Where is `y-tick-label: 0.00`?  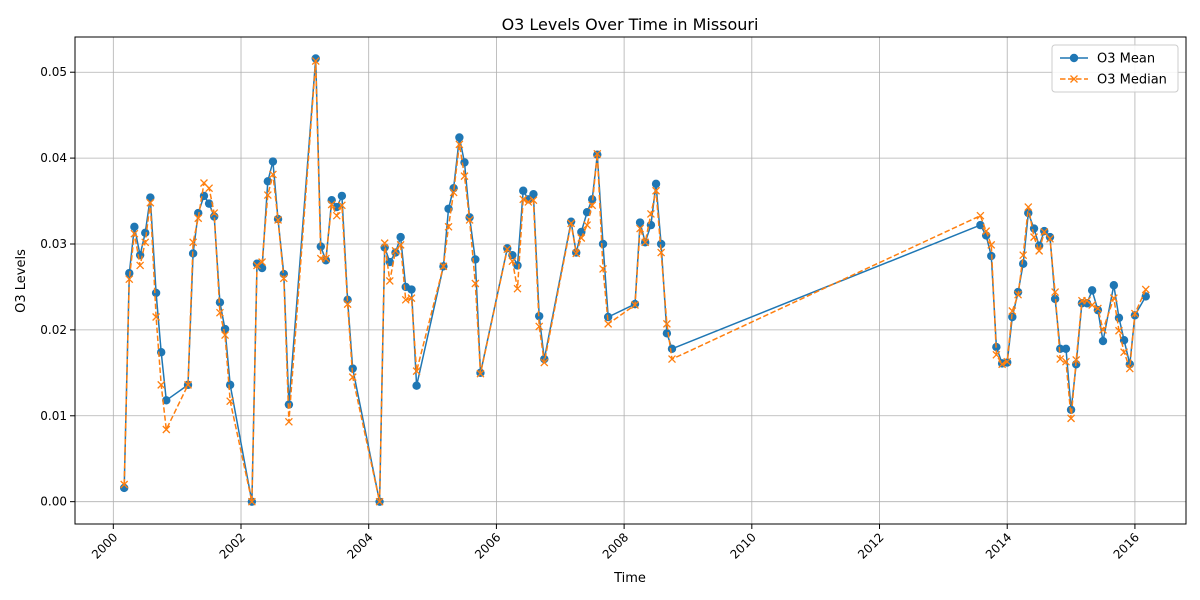
y-tick-label: 0.00 is located at coordinates (53, 502).